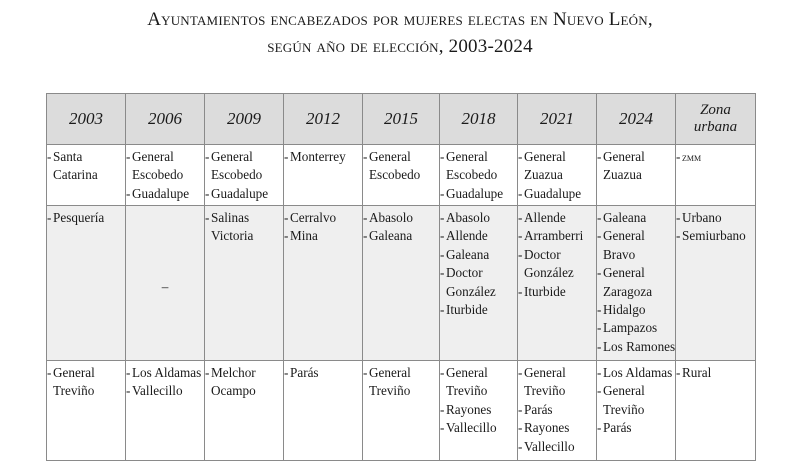  I want to click on municipality-name: Los Ramones, so click(639, 347).